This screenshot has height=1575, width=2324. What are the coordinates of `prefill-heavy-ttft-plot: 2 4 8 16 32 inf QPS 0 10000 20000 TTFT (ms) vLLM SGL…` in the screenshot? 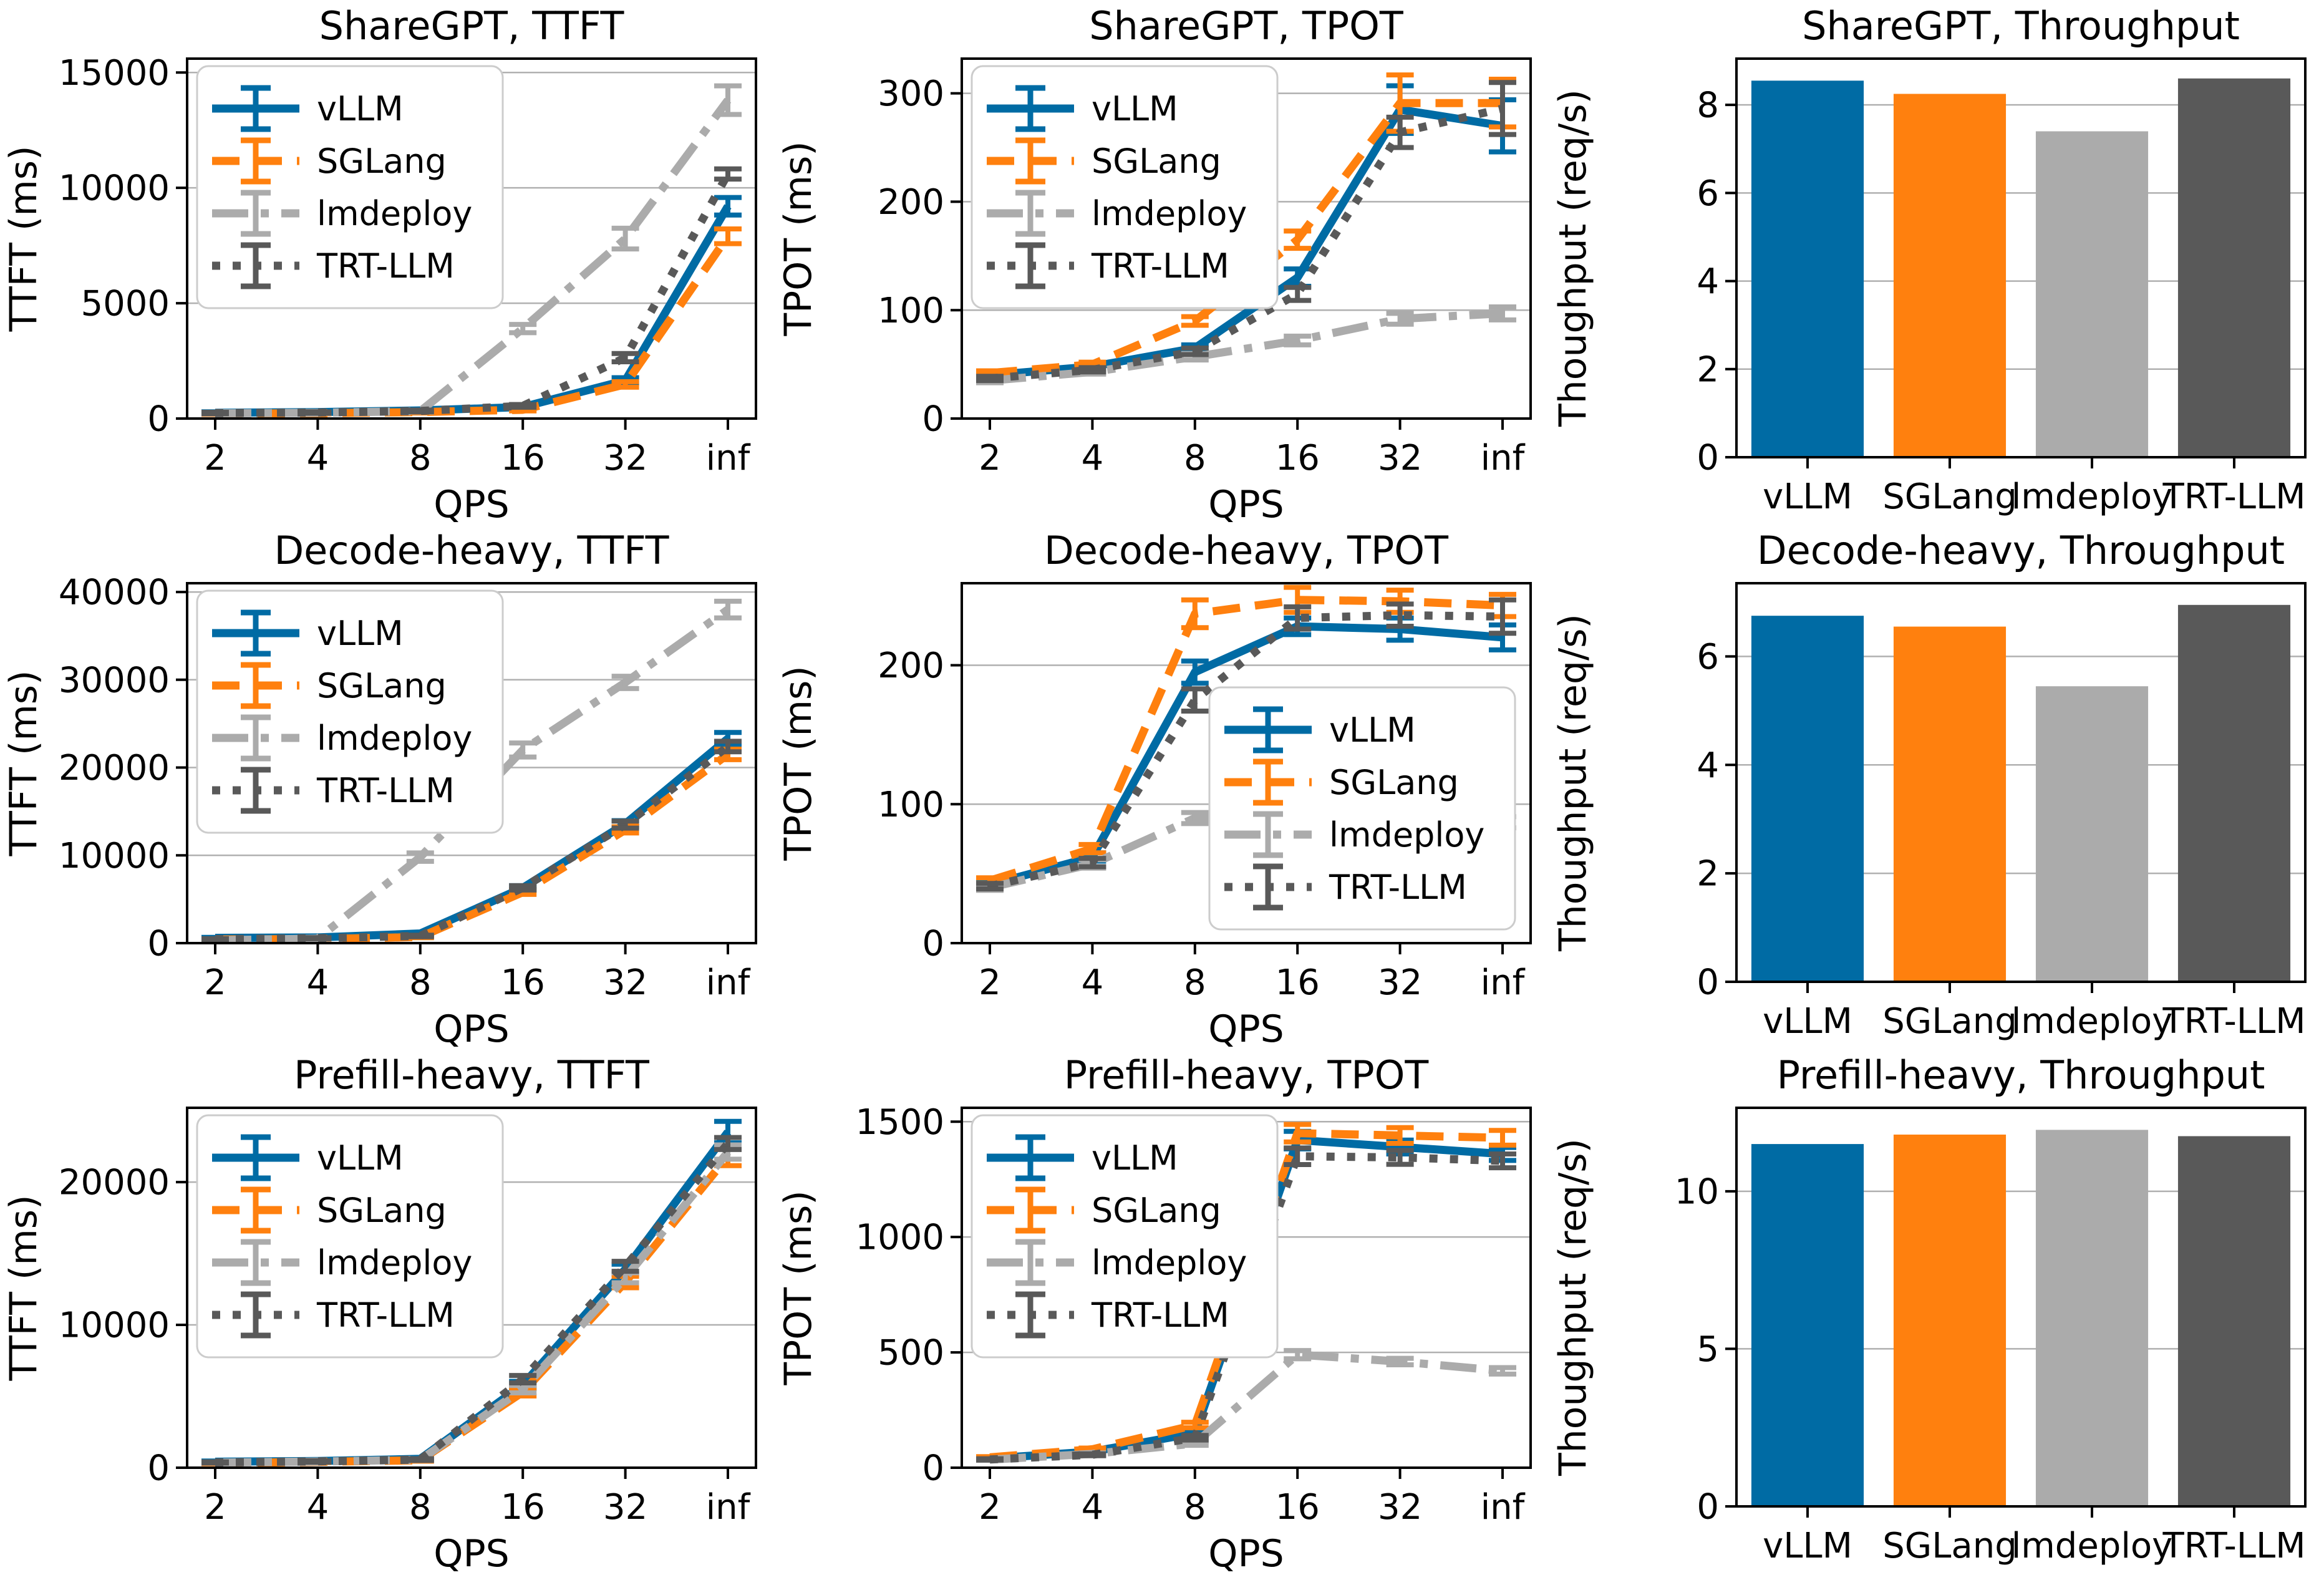 It's located at (379, 1340).